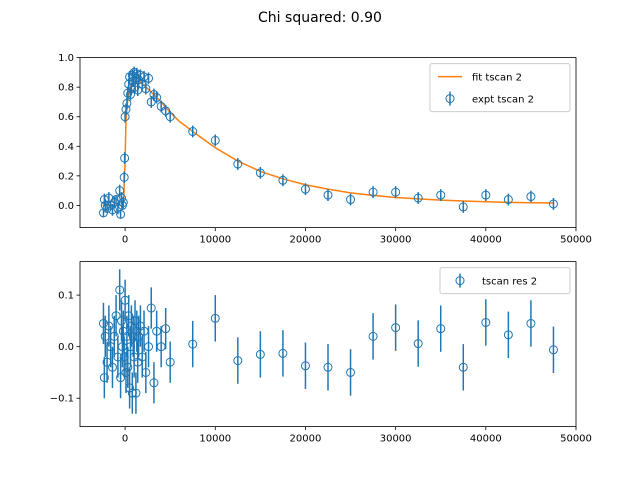  Describe the element at coordinates (497, 78) in the screenshot. I see `legend-label: fit tscan 2` at that location.